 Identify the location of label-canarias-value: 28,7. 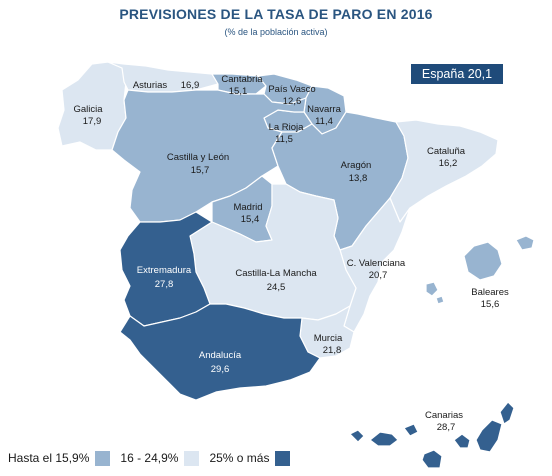
(446, 427).